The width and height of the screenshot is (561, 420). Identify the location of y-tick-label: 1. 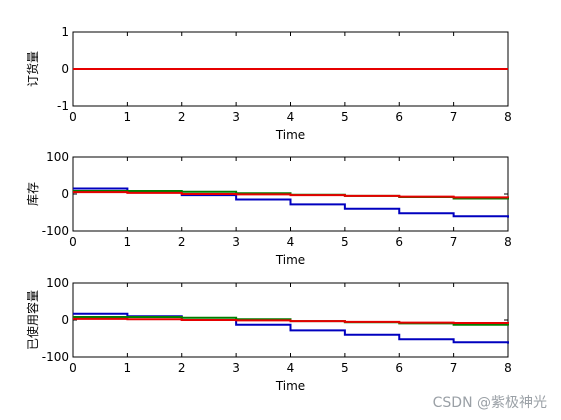
(65, 32).